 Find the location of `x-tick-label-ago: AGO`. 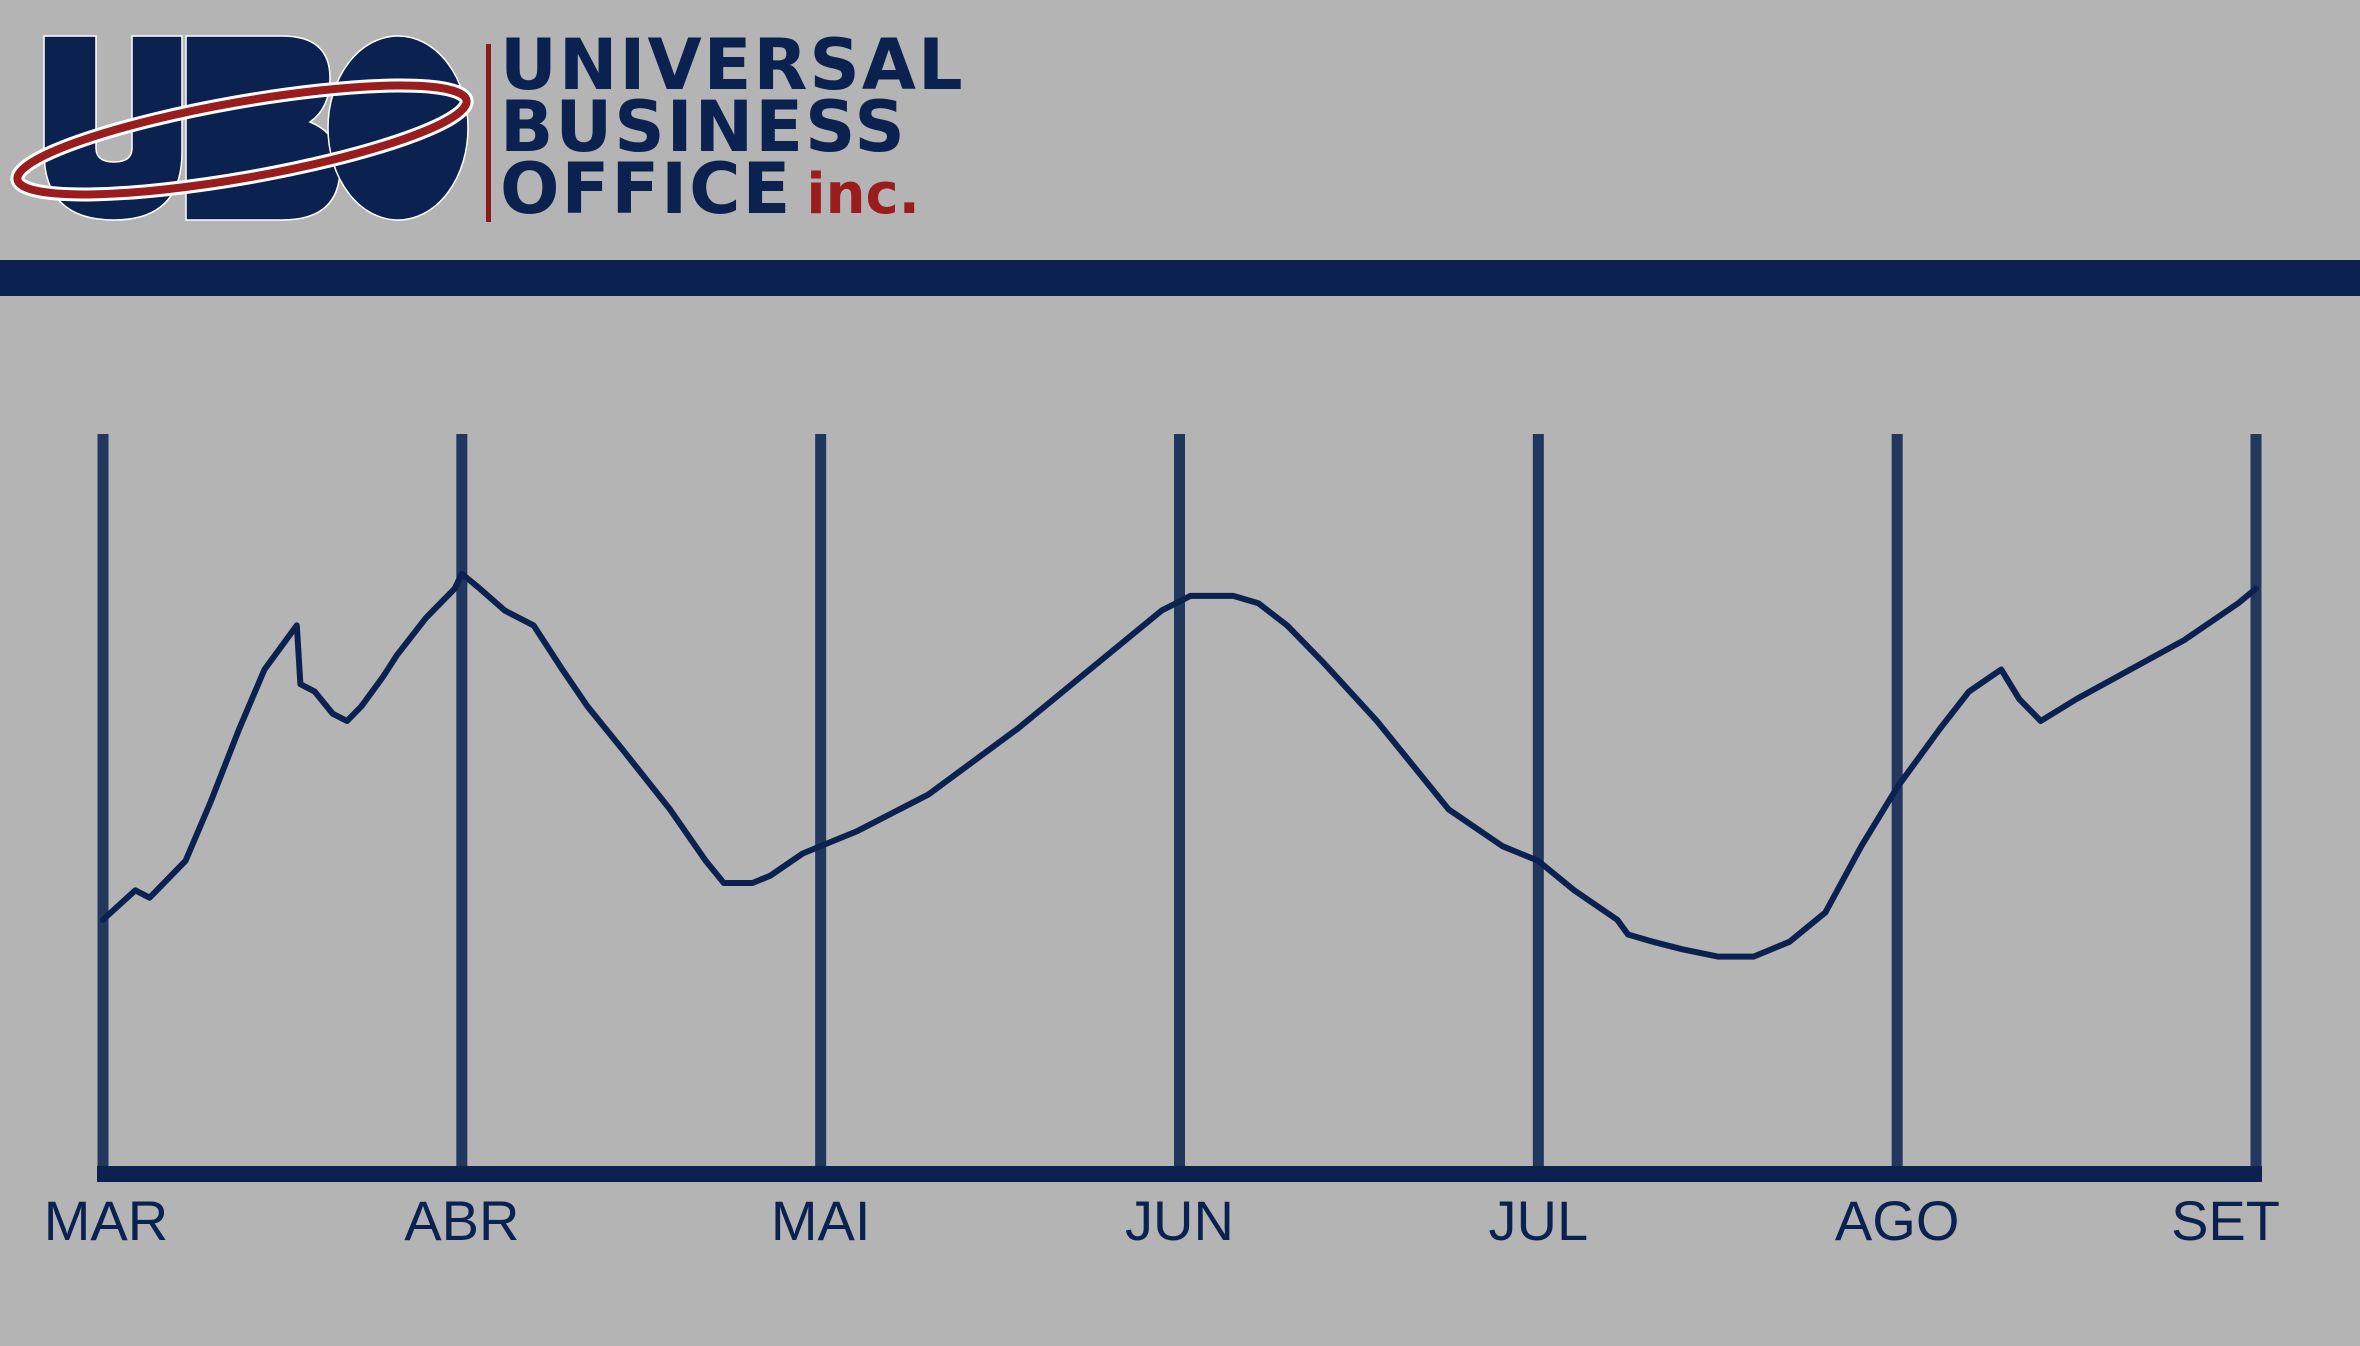

x-tick-label-ago: AGO is located at coordinates (1897, 1220).